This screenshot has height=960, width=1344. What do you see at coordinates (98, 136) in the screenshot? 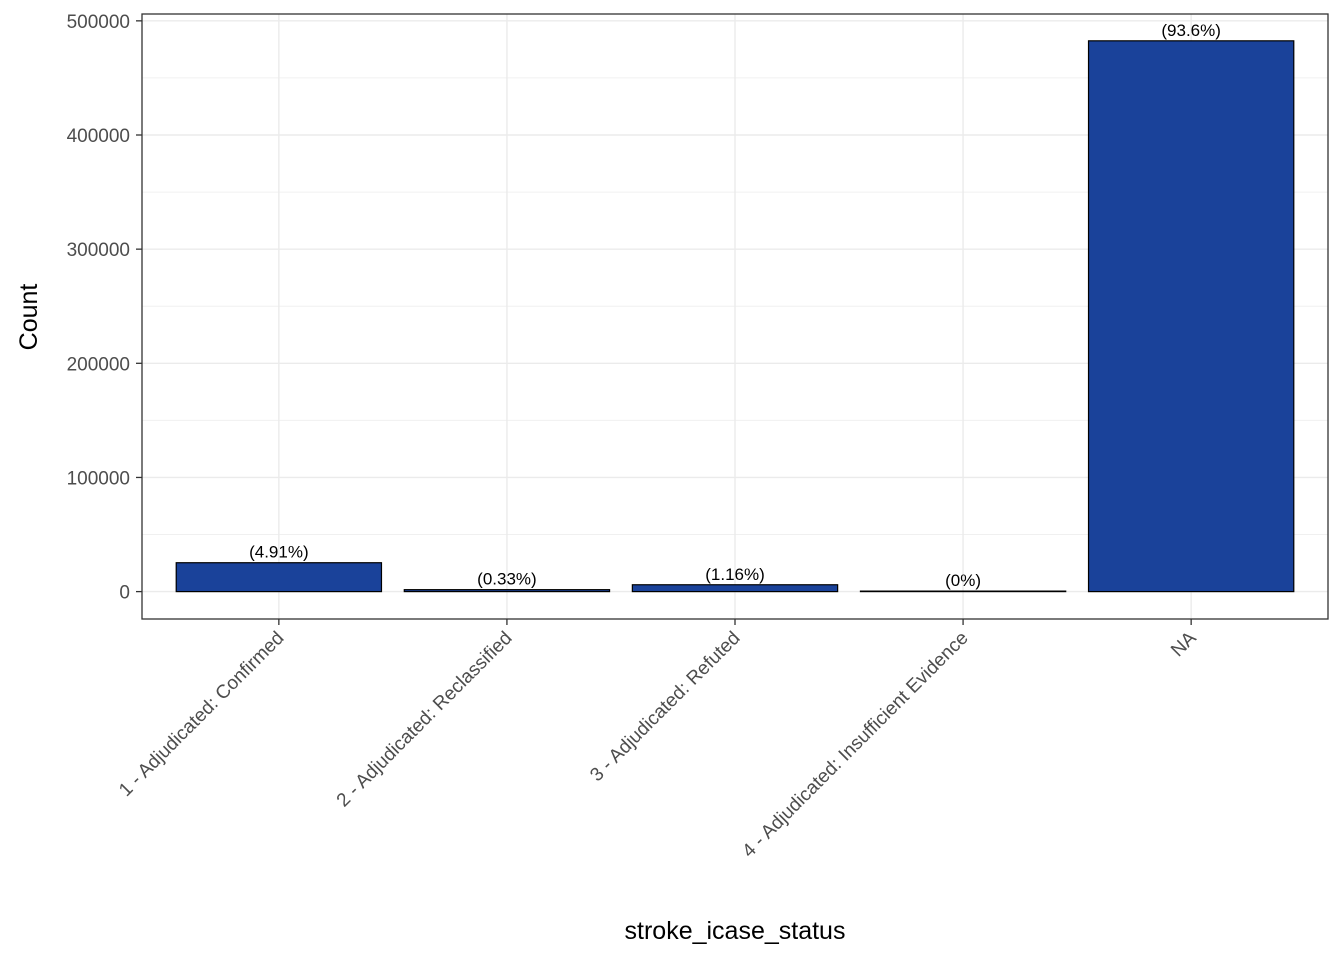
I see `y-tick-label: 400000` at bounding box center [98, 136].